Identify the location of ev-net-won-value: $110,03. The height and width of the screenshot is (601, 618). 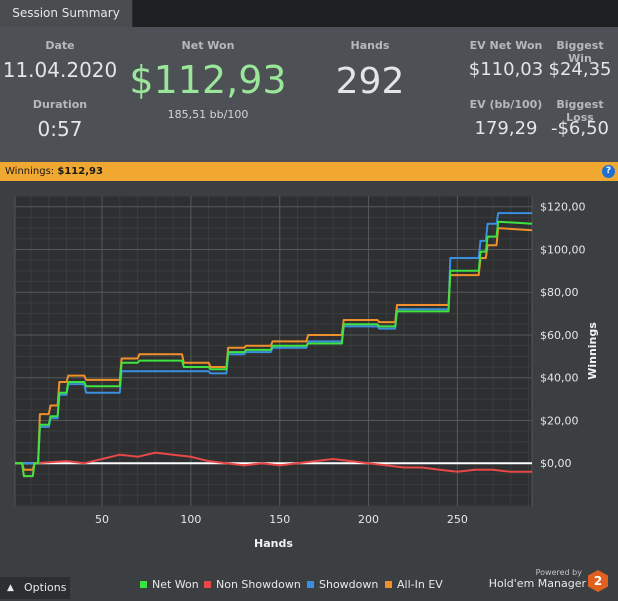
(506, 69).